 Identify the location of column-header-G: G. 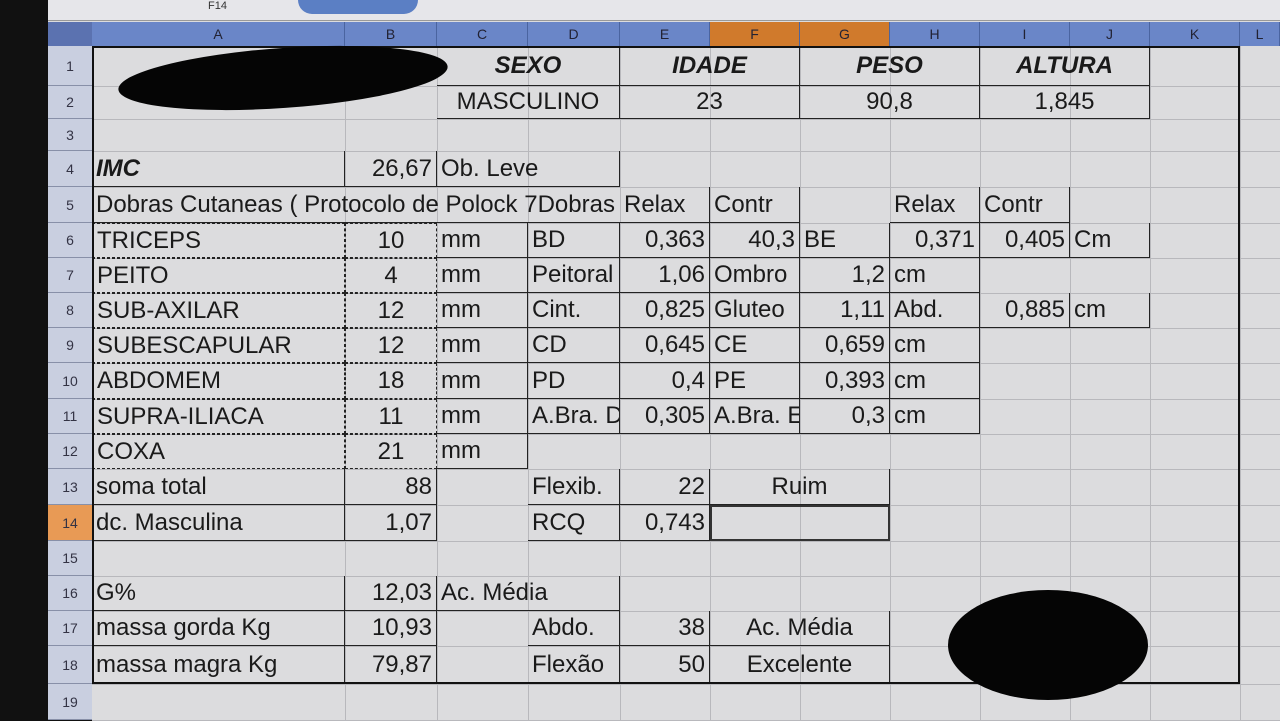
(845, 34).